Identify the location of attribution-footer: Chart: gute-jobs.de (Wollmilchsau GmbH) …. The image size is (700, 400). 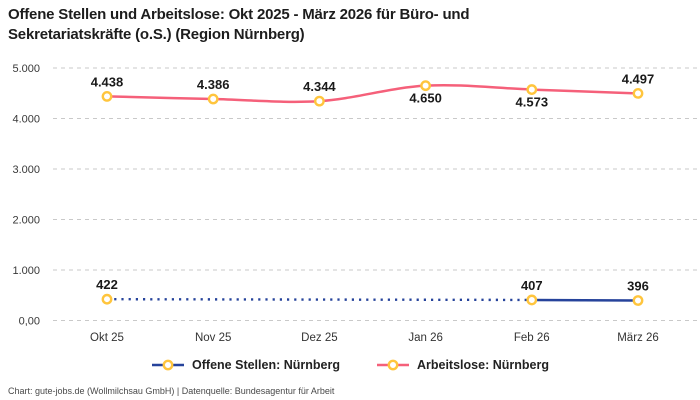
(171, 391).